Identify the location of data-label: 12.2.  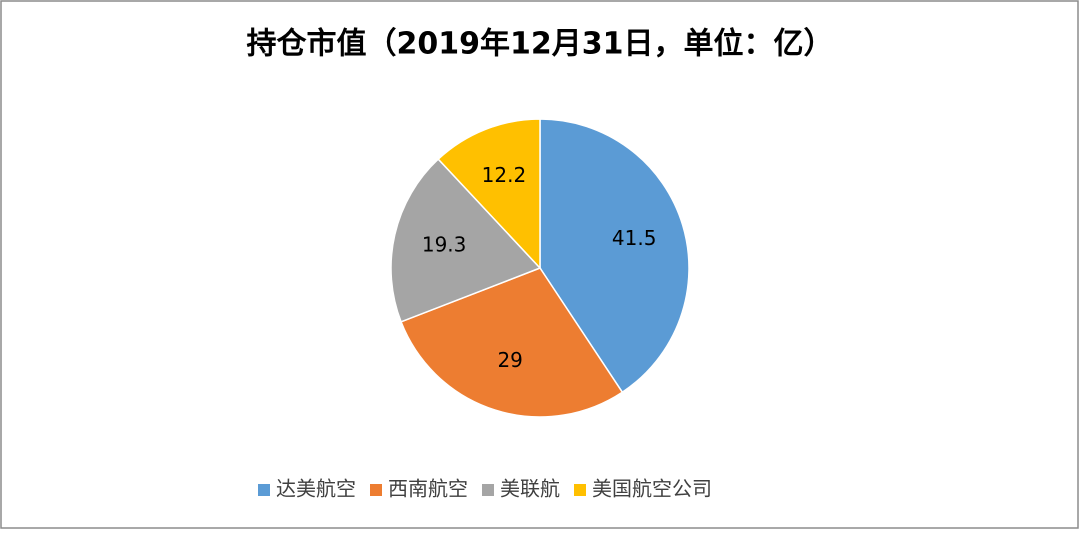
(504, 175).